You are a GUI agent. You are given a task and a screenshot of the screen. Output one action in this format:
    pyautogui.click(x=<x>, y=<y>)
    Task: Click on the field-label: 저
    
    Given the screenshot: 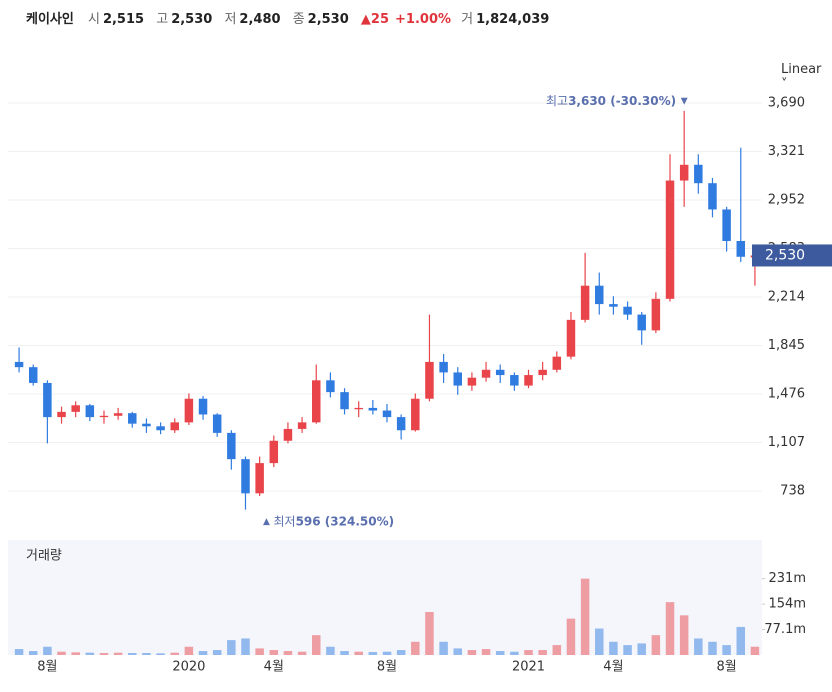 What is the action you would take?
    pyautogui.click(x=230, y=19)
    